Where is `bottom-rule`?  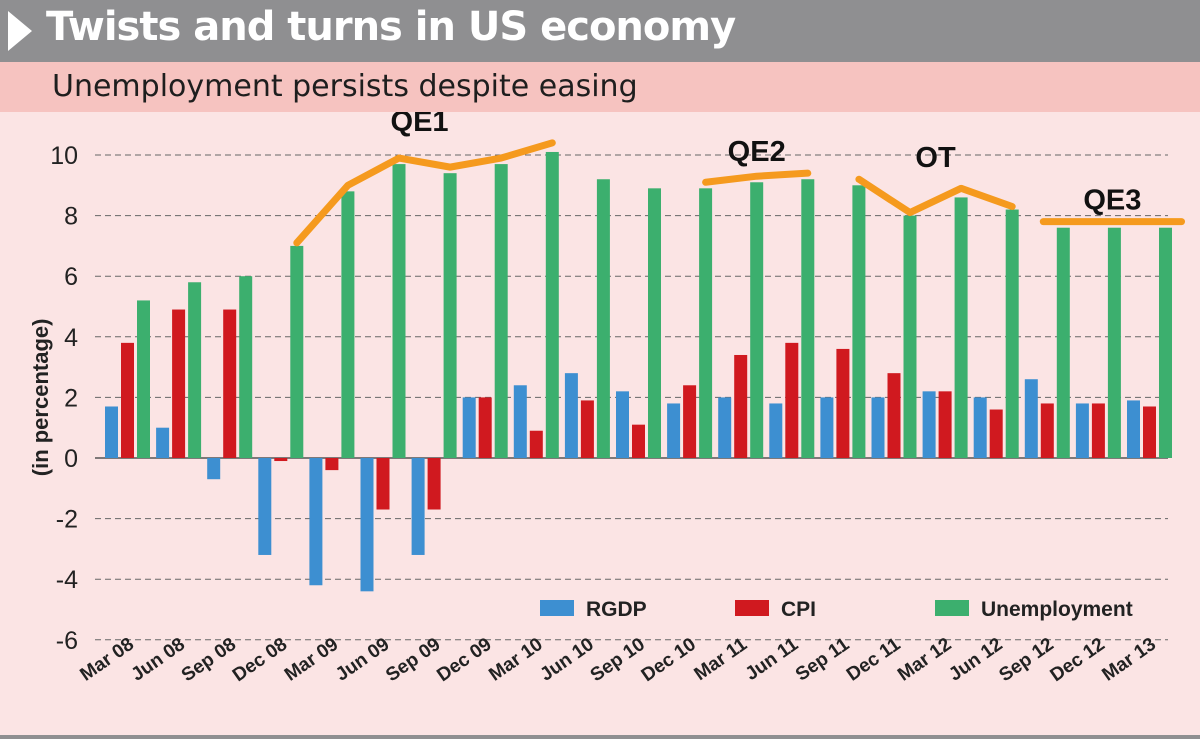
bottom-rule is located at coordinates (600, 737).